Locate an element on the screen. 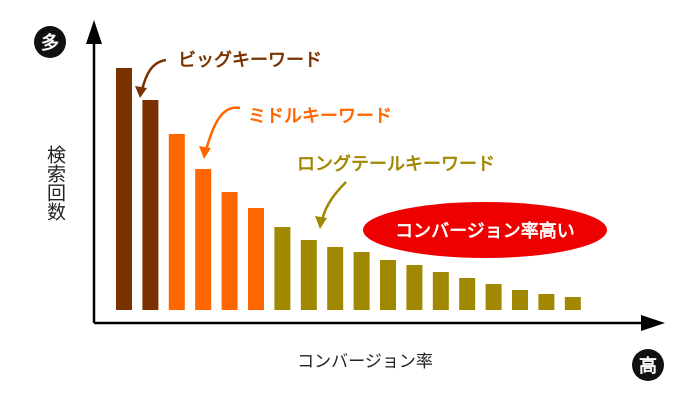 This screenshot has height=400, width=700. big-keyword-arrowhead-icon is located at coordinates (141, 92).